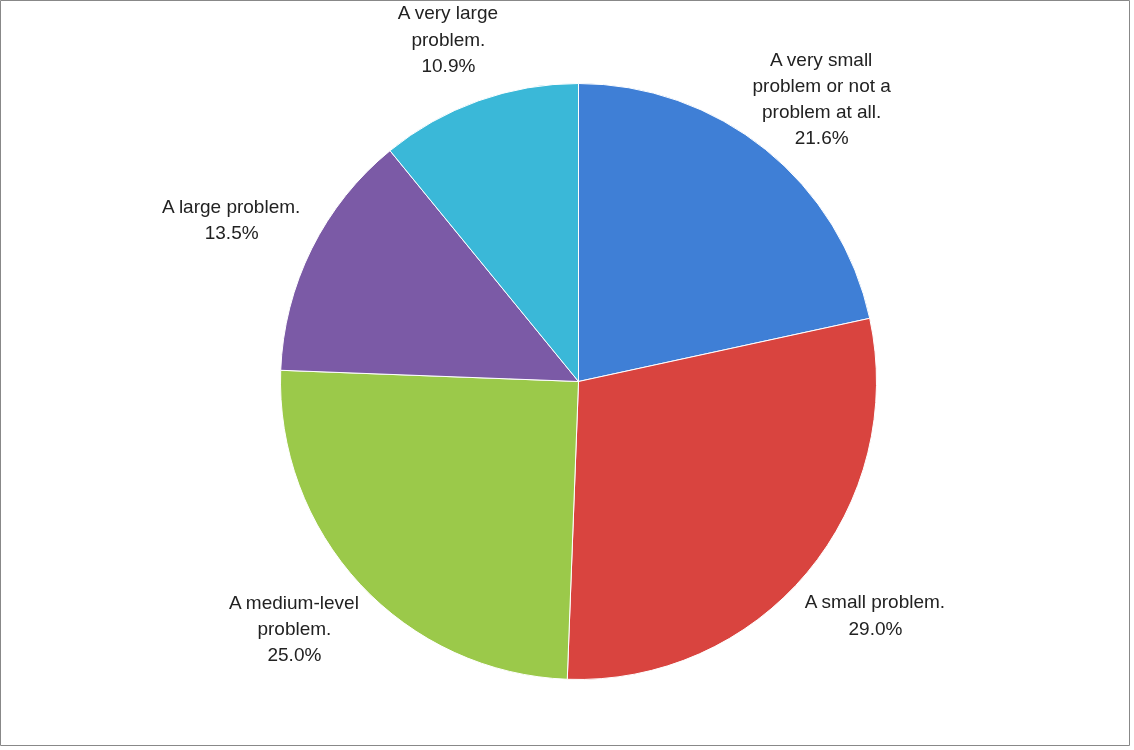 The height and width of the screenshot is (750, 1134). I want to click on data-label: 21.6%, so click(821, 138).